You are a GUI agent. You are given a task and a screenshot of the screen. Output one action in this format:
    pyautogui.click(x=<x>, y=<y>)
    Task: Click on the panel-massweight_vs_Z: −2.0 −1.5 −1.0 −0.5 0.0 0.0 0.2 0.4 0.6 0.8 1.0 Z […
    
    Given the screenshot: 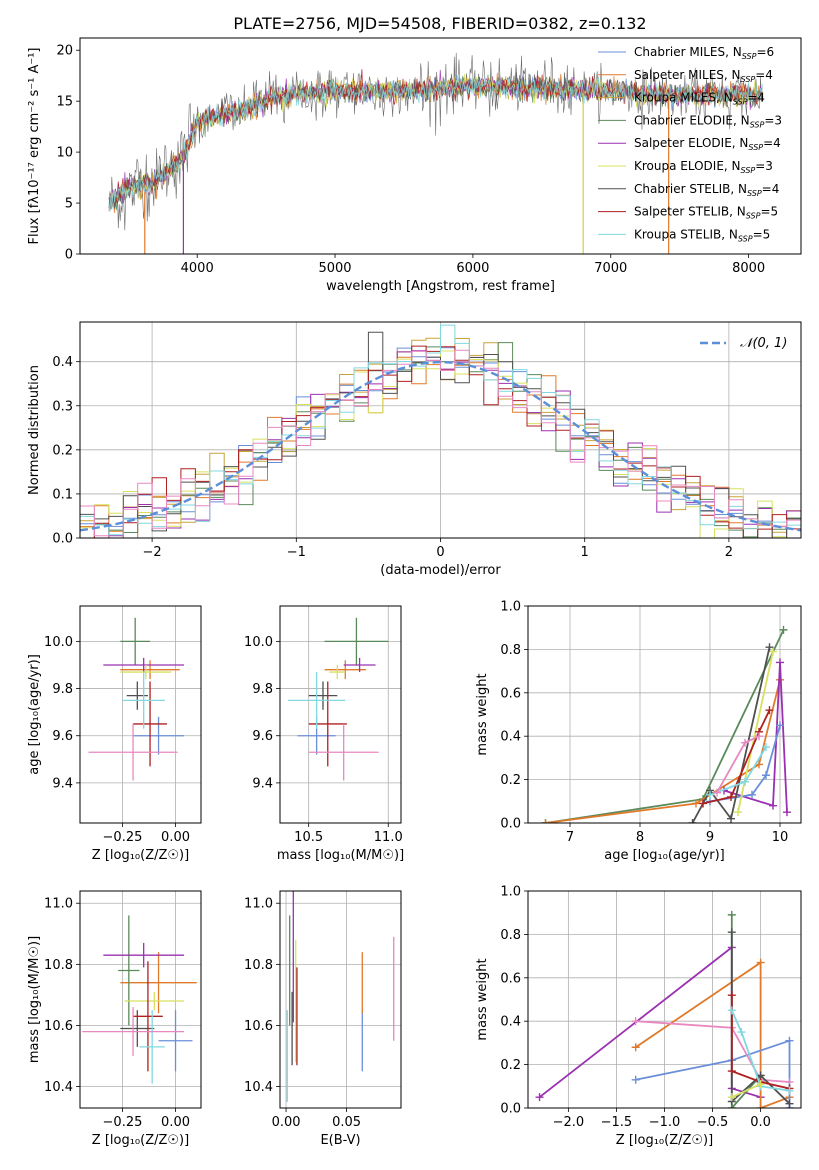 What is the action you would take?
    pyautogui.click(x=638, y=1016)
    